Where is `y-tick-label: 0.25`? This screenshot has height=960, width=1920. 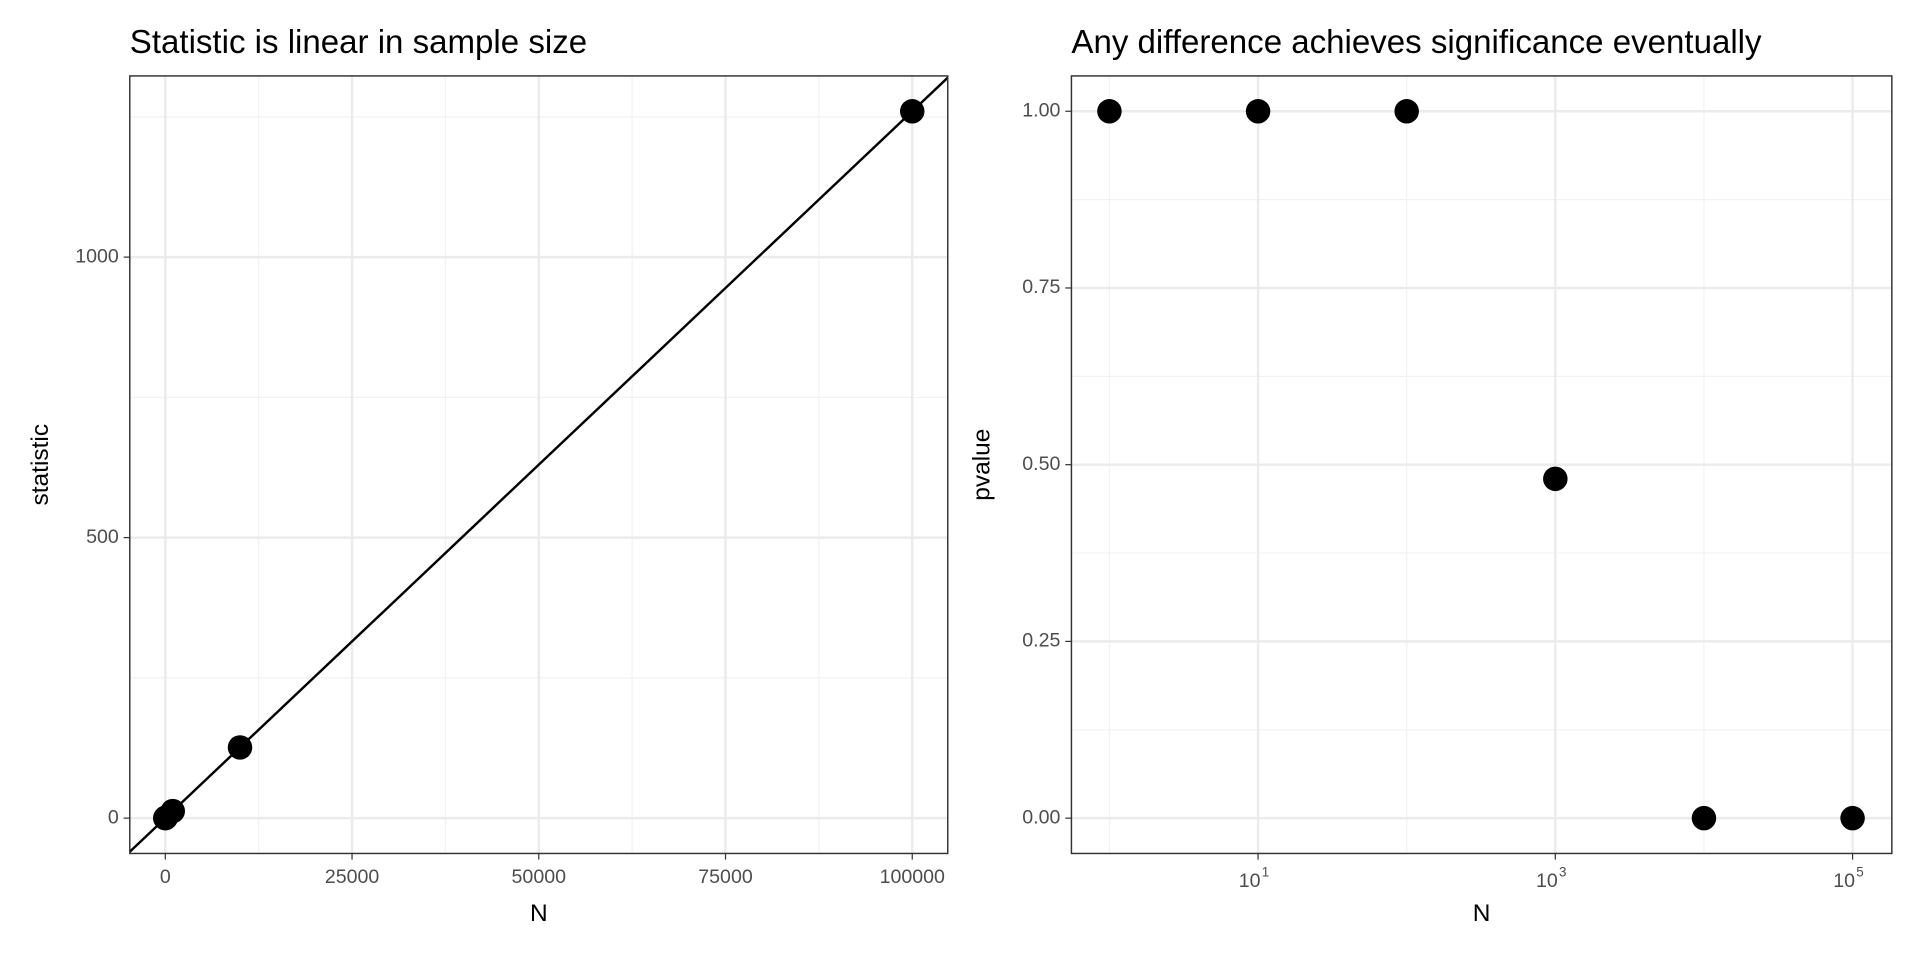 y-tick-label: 0.25 is located at coordinates (1041, 641).